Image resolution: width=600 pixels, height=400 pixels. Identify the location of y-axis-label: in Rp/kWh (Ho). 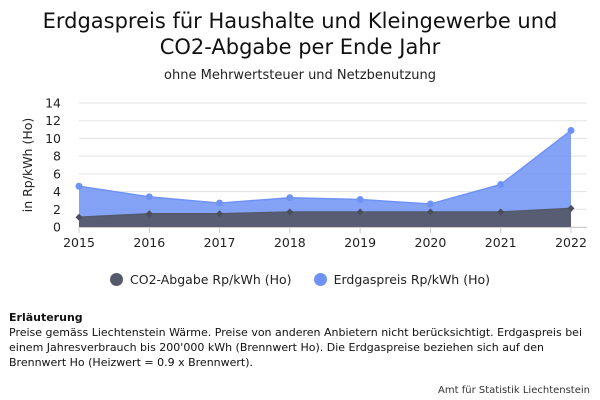
(27, 165).